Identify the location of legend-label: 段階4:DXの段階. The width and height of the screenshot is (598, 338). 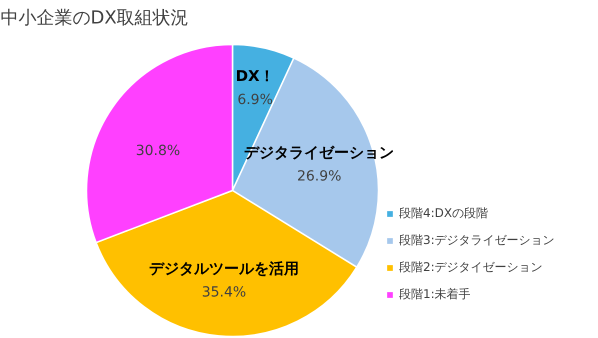
(443, 213).